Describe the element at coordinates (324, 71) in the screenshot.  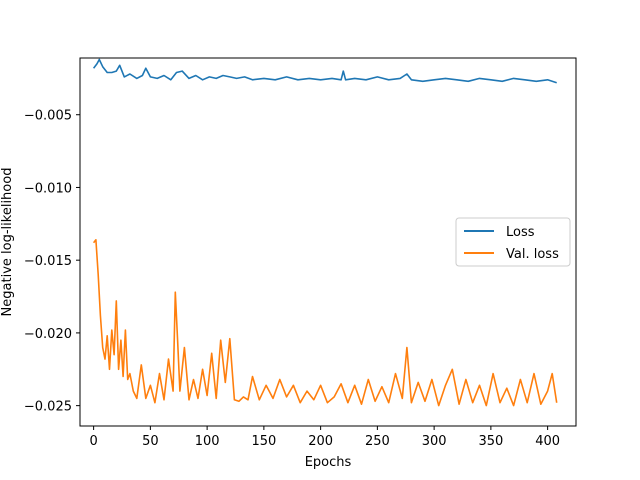
I see `series-line-loss` at that location.